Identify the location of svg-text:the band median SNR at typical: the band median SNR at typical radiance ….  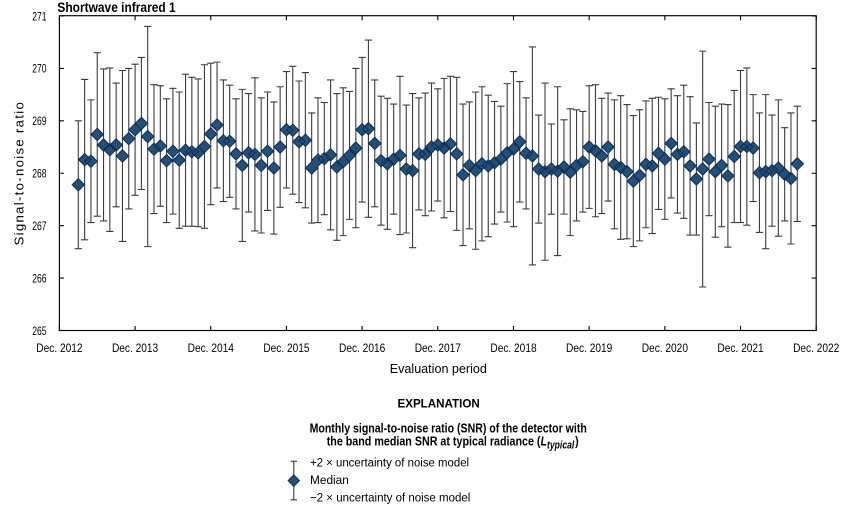
(453, 442).